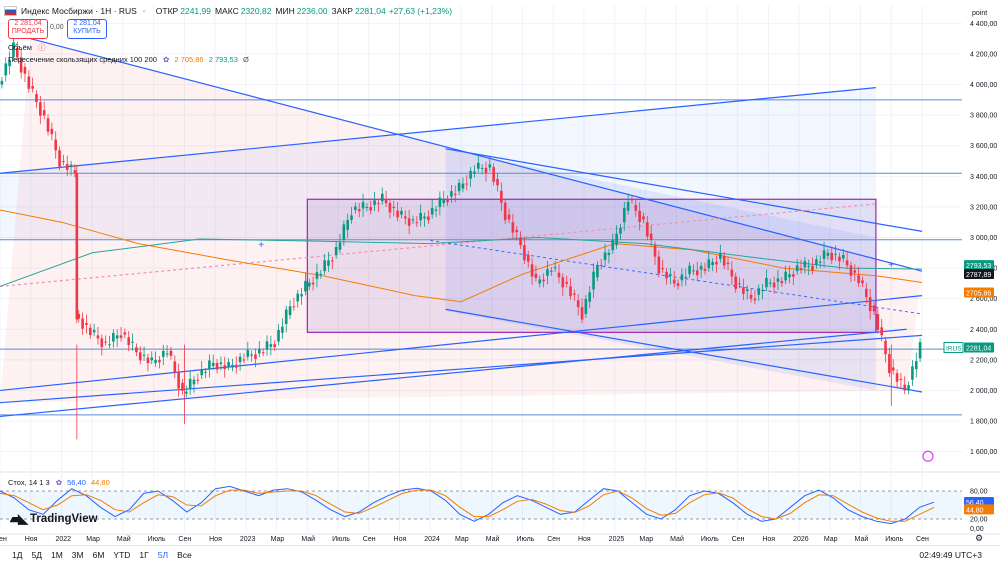 The width and height of the screenshot is (1000, 564). I want to click on settings-icon: ✿, so click(166, 59).